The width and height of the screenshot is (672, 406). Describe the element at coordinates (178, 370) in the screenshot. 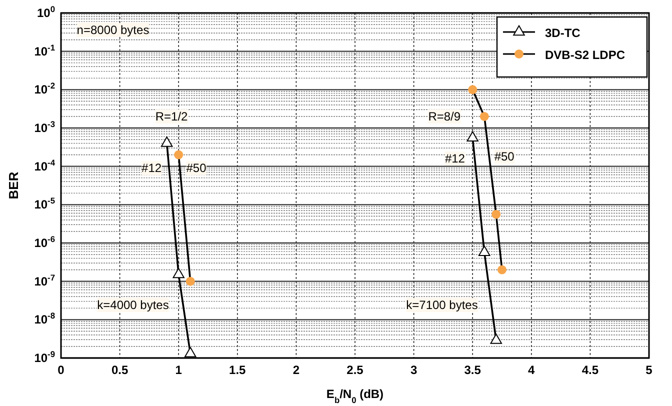

I see `x-tick-label: 1` at that location.